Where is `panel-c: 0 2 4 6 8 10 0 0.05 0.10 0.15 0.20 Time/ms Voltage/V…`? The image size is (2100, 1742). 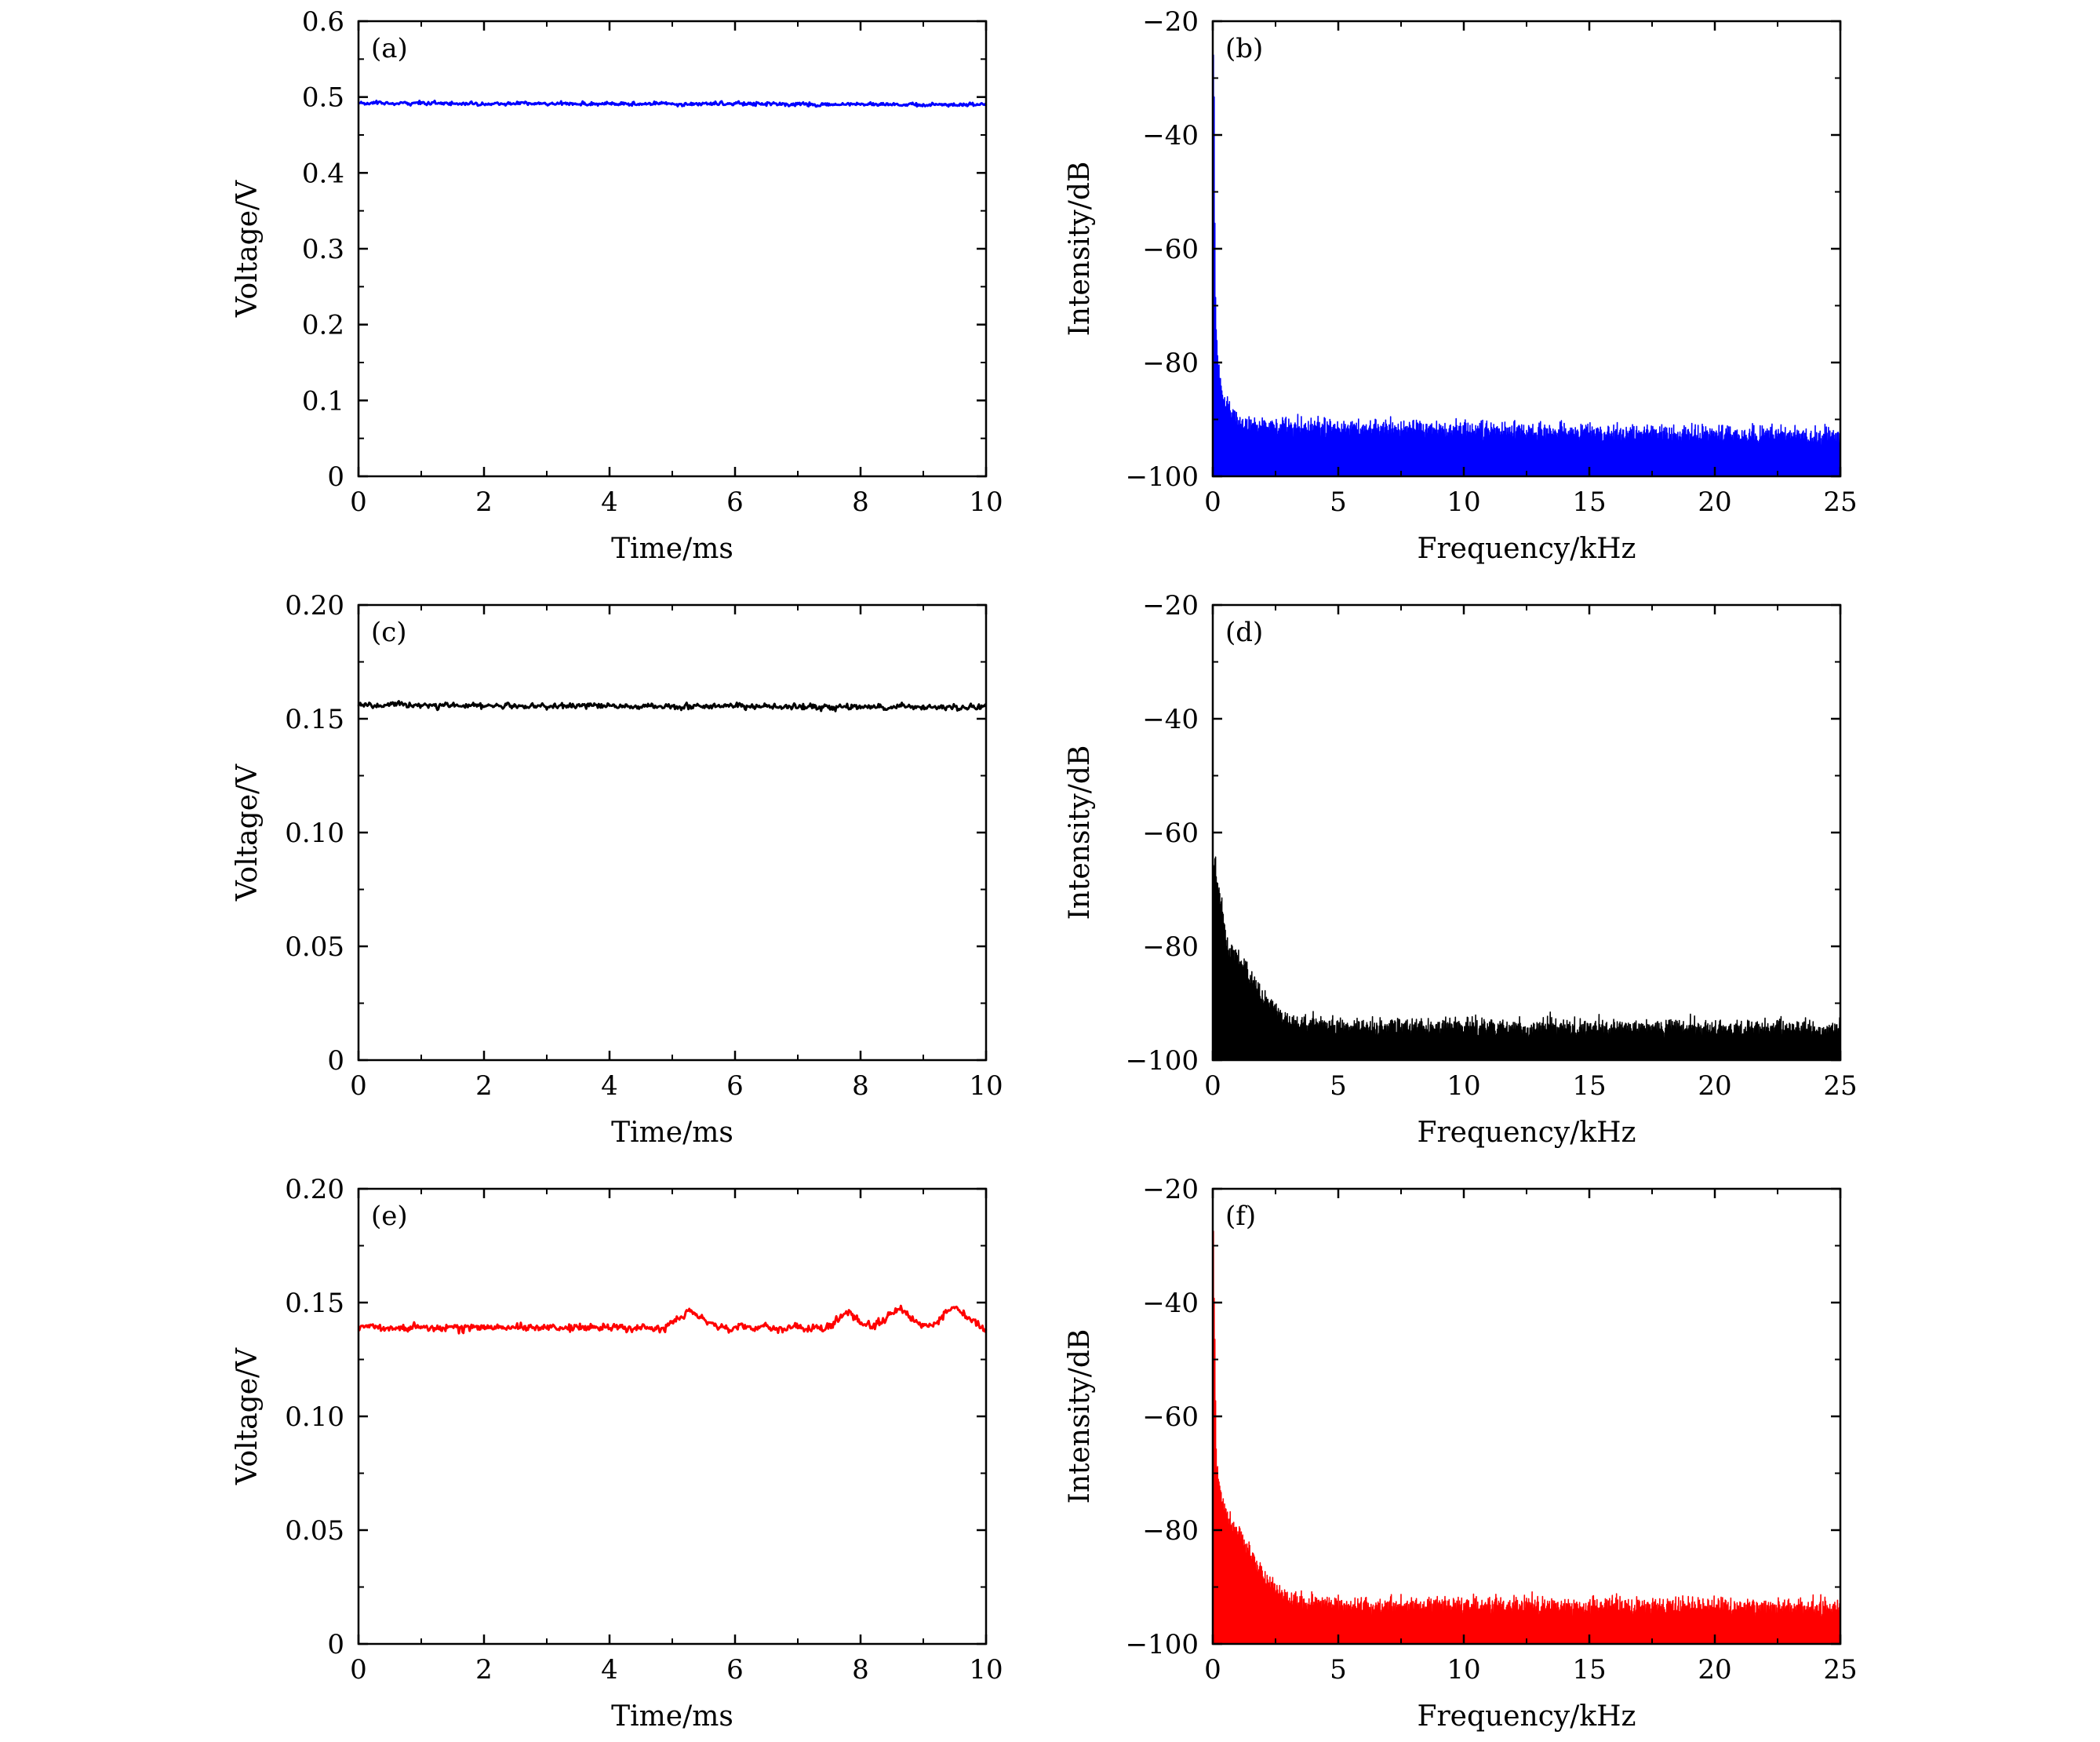 panel-c: 0 2 4 6 8 10 0 0.05 0.10 0.15 0.20 Time/ms Voltage/V… is located at coordinates (617, 869).